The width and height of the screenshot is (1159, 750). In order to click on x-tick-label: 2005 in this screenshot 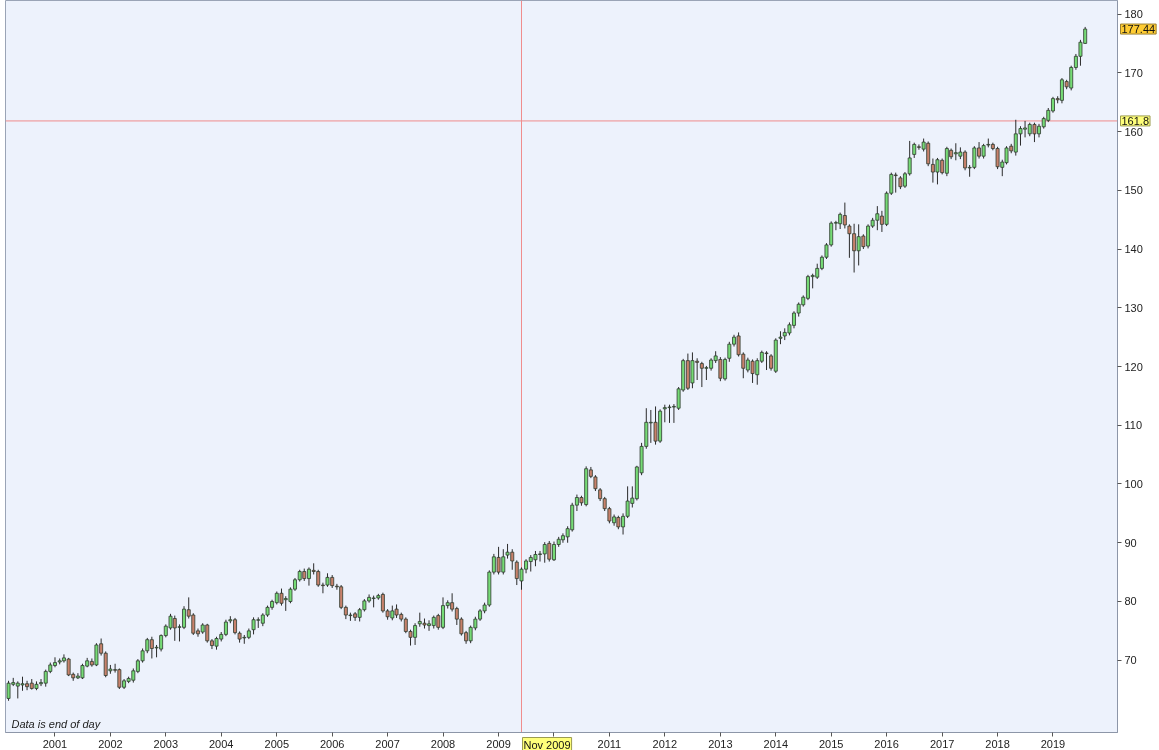, I will do `click(277, 743)`.